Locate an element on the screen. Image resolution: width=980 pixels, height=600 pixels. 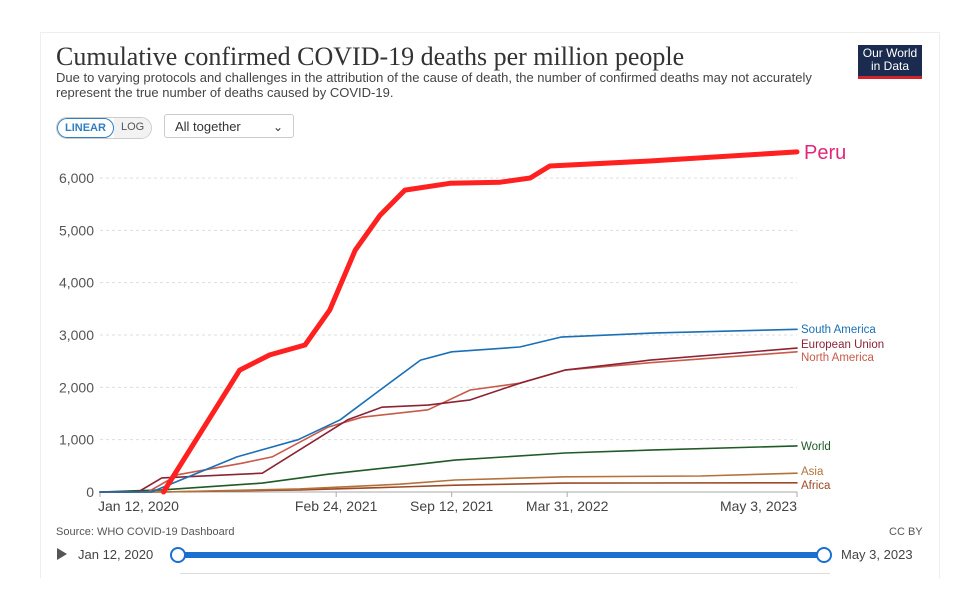
timeline-slider is located at coordinates (501, 555).